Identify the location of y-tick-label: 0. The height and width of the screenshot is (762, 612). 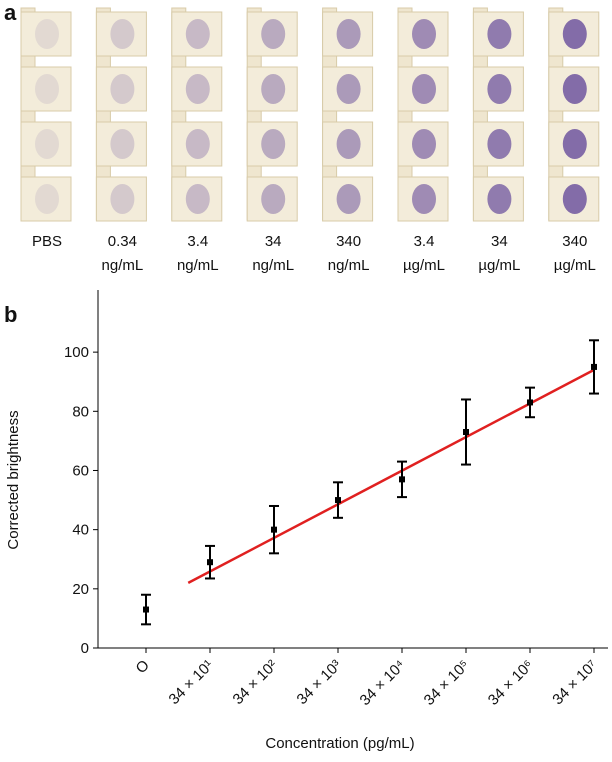
(85, 648).